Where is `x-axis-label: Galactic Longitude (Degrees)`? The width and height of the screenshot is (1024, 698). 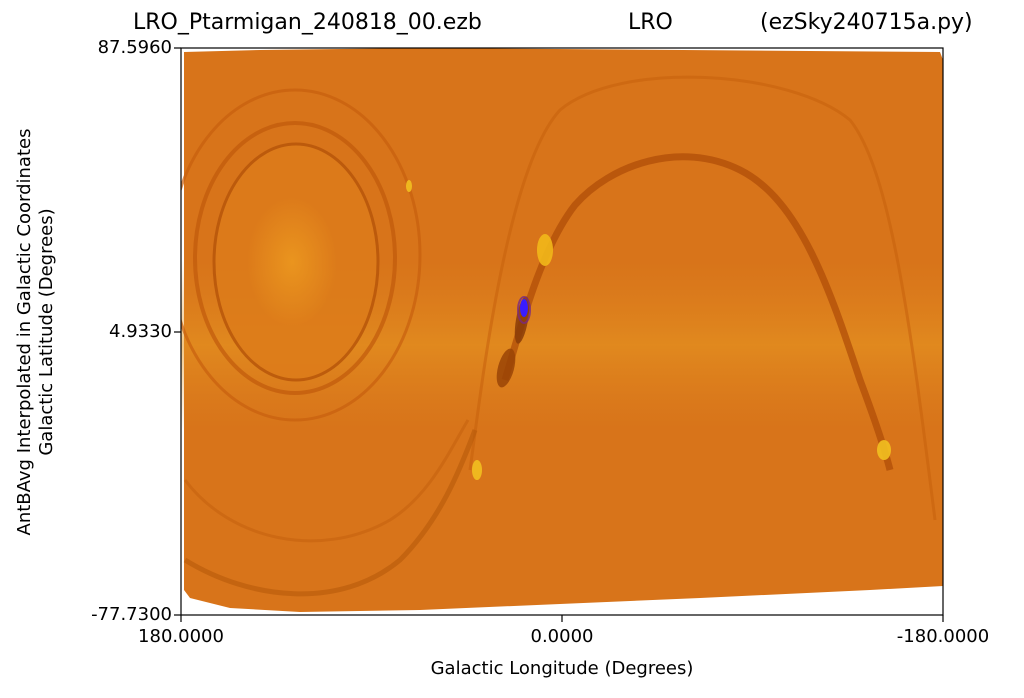 x-axis-label: Galactic Longitude (Degrees) is located at coordinates (562, 668).